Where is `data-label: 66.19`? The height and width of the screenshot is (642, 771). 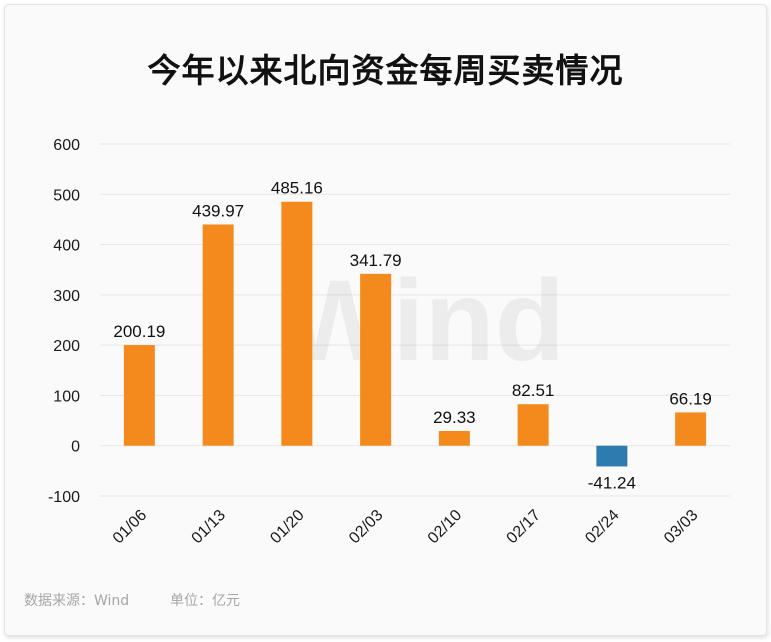 data-label: 66.19 is located at coordinates (690, 398).